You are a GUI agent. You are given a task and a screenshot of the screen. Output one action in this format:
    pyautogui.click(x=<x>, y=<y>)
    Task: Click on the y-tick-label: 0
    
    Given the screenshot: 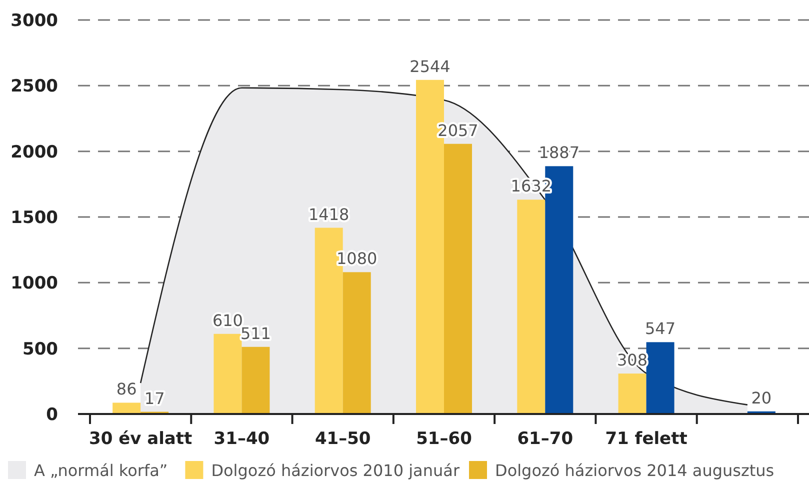 What is the action you would take?
    pyautogui.click(x=52, y=415)
    